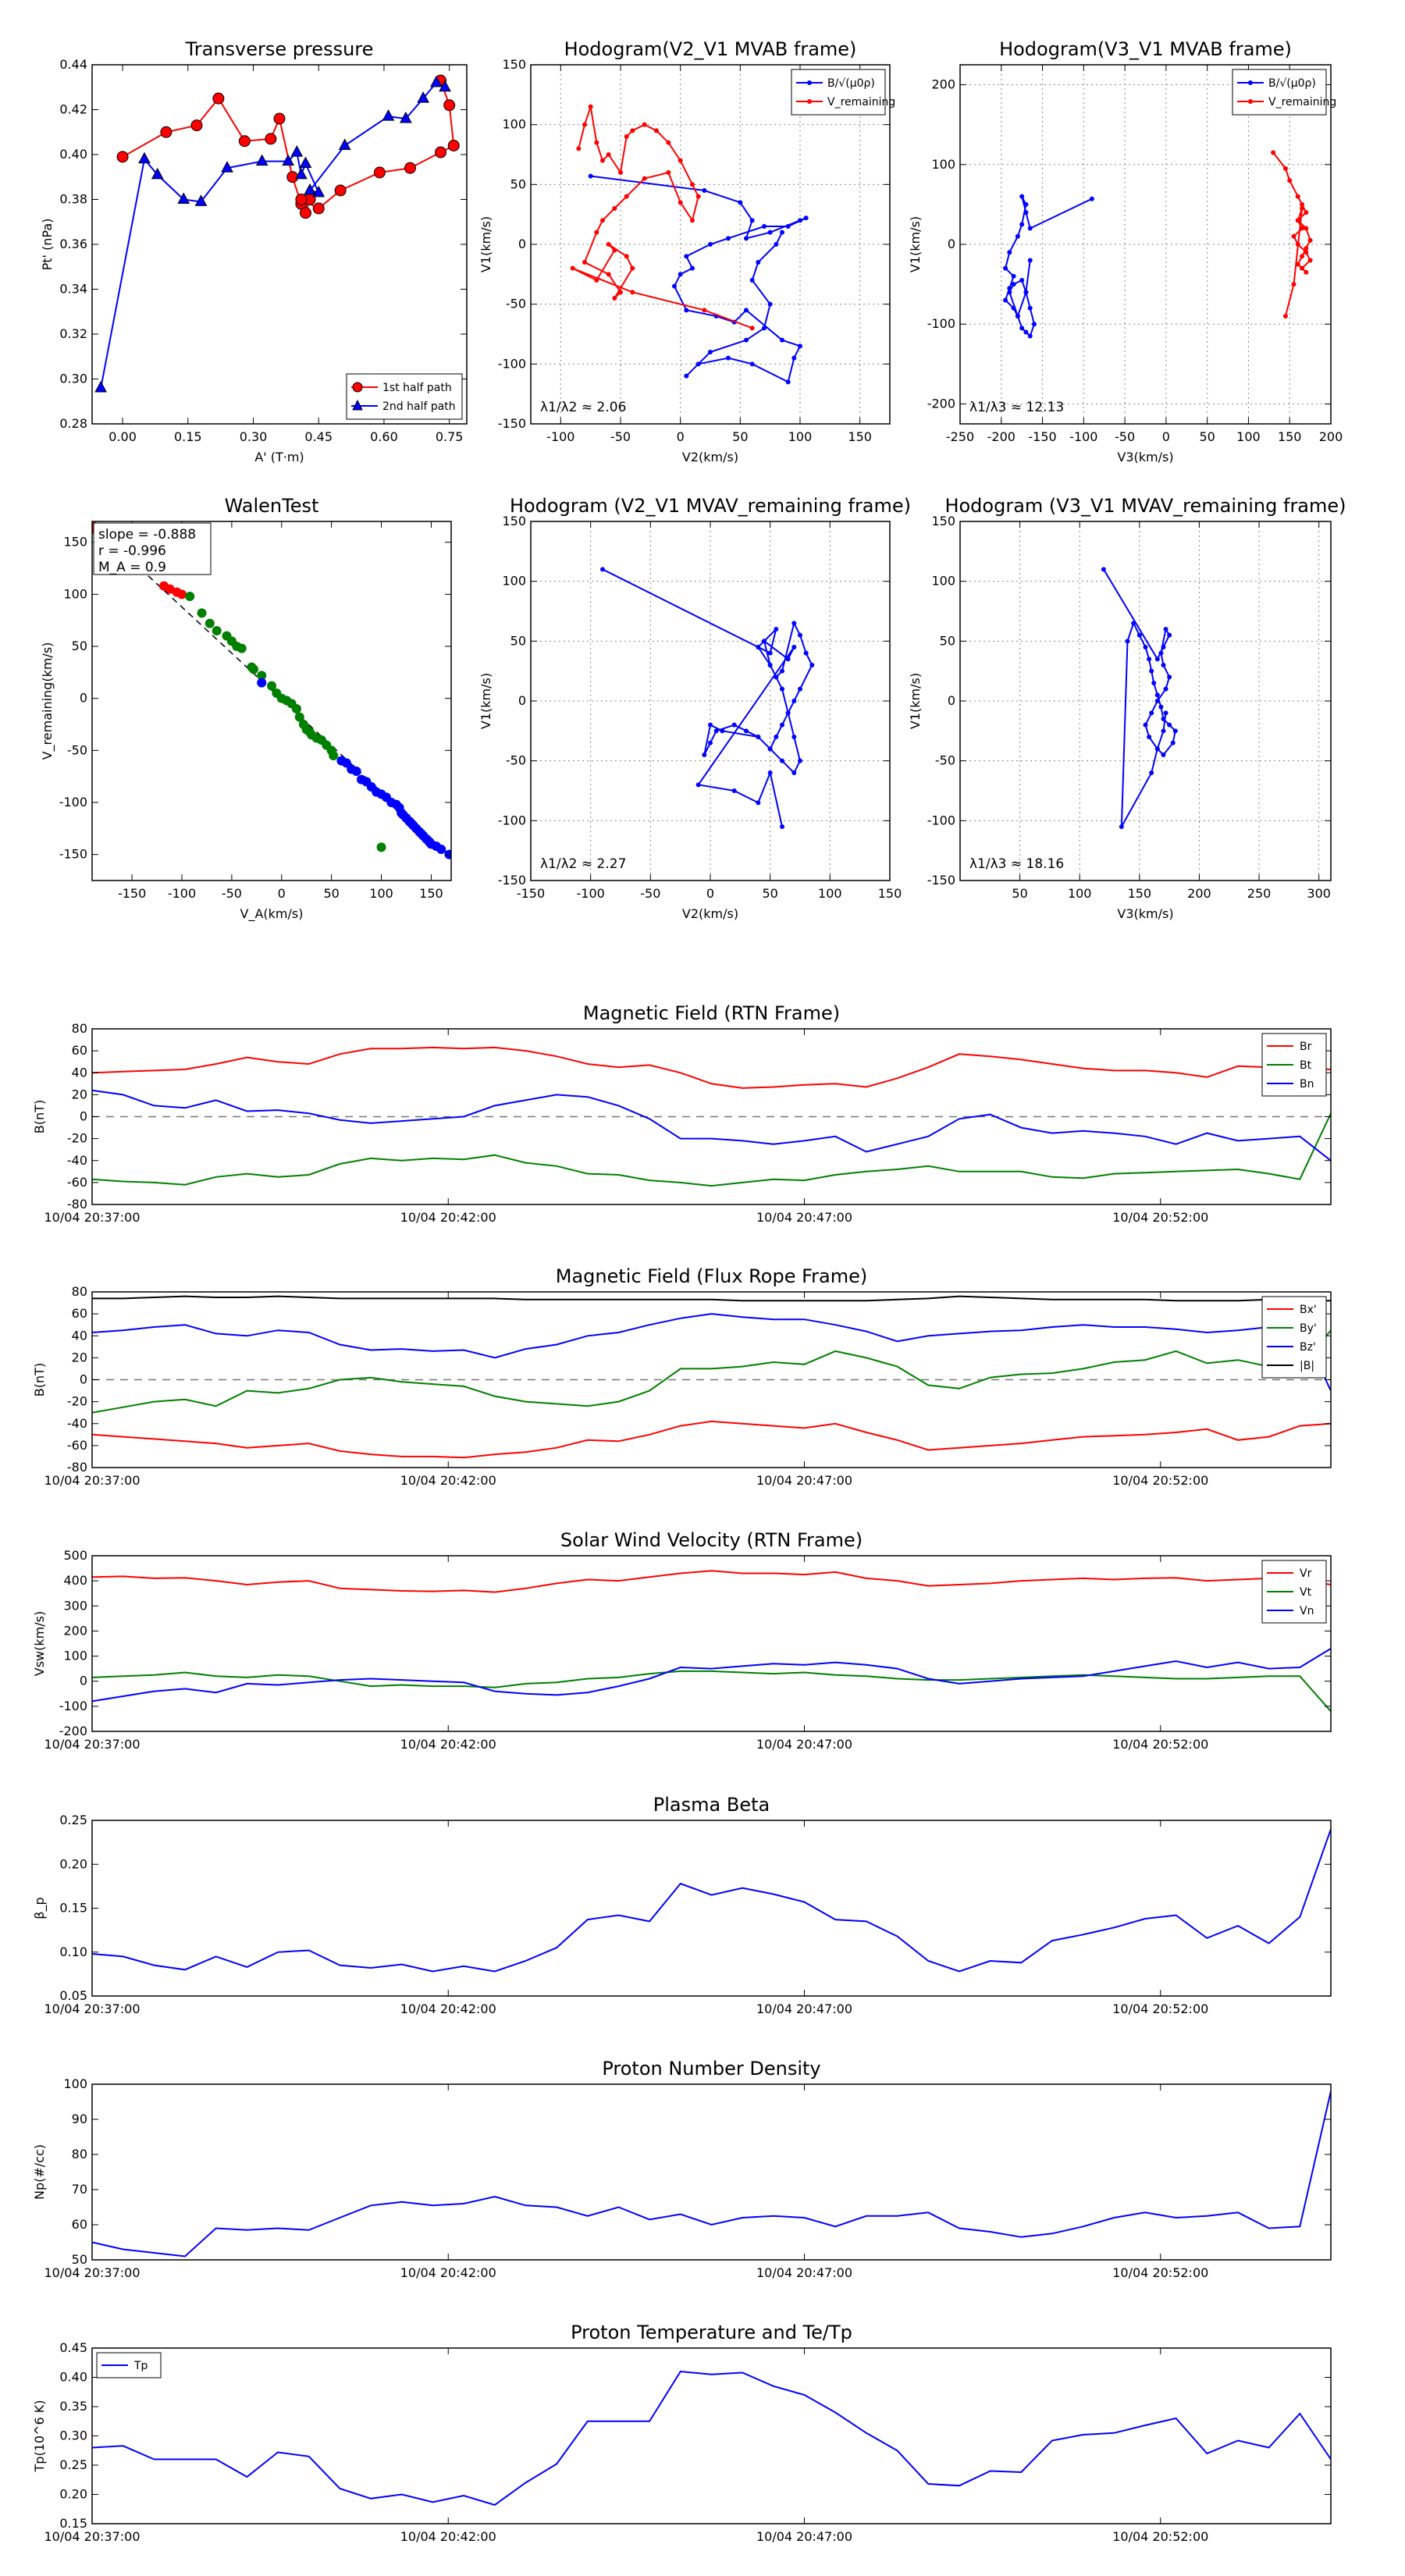 The height and width of the screenshot is (2576, 1405). What do you see at coordinates (122, 436) in the screenshot?
I see `x-tick-label: 0.00` at bounding box center [122, 436].